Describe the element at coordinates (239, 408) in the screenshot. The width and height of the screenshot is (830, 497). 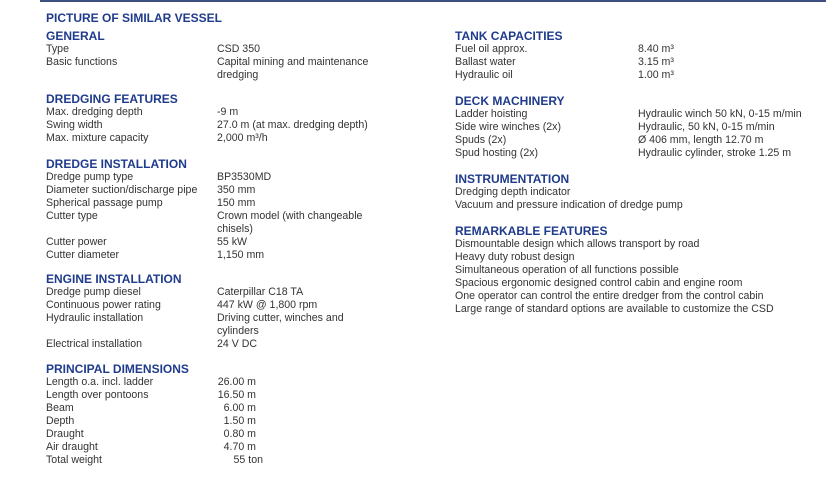
I see `spec-value: 6.00 m` at that location.